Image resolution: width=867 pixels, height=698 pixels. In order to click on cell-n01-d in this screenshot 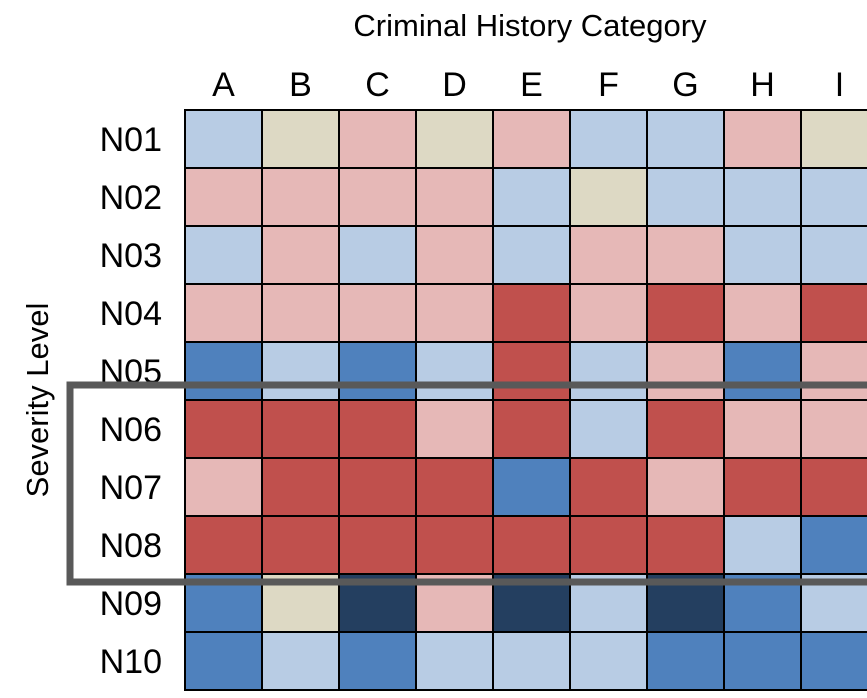, I will do `click(454, 139)`.